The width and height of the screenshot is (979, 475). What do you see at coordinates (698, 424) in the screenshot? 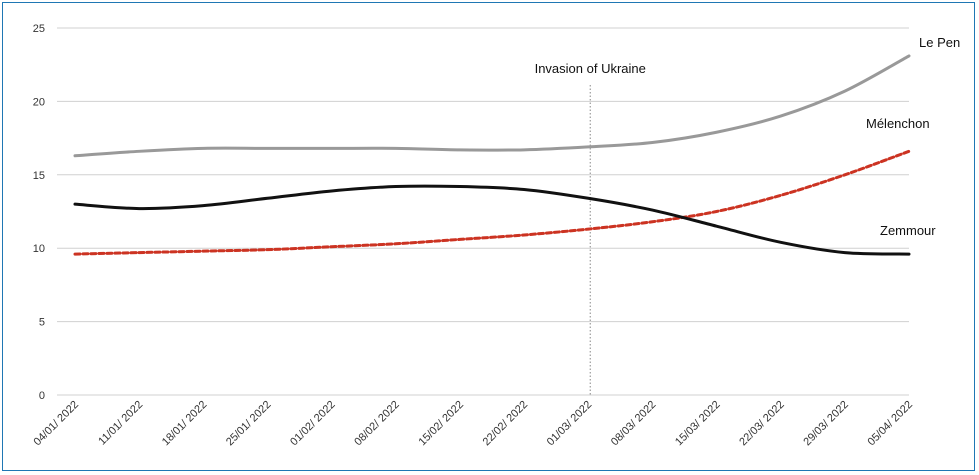
I see `x-tick-label: 15/03/ 2022` at bounding box center [698, 424].